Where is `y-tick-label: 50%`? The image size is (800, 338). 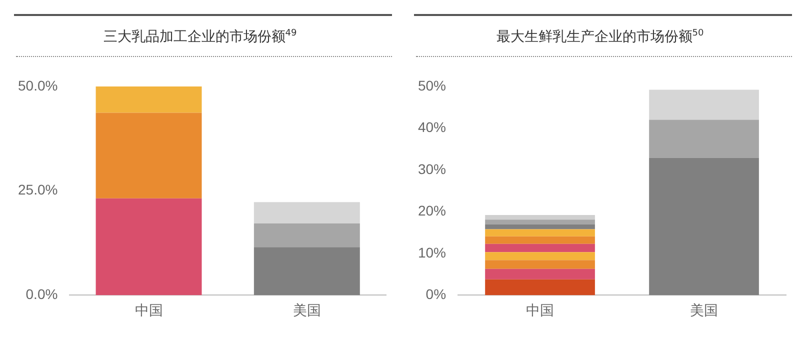
y-tick-label: 50% is located at coordinates (432, 85).